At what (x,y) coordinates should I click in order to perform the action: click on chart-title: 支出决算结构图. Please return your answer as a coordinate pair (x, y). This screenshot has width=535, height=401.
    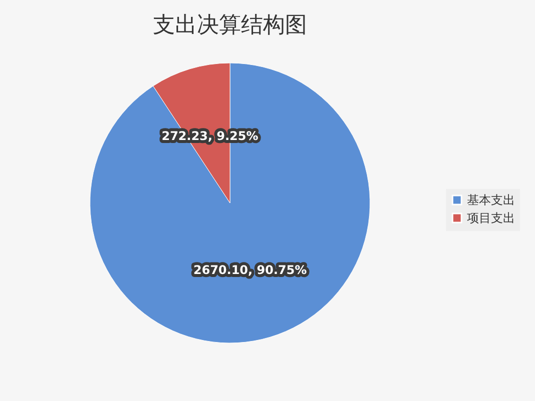
    Looking at the image, I should click on (230, 25).